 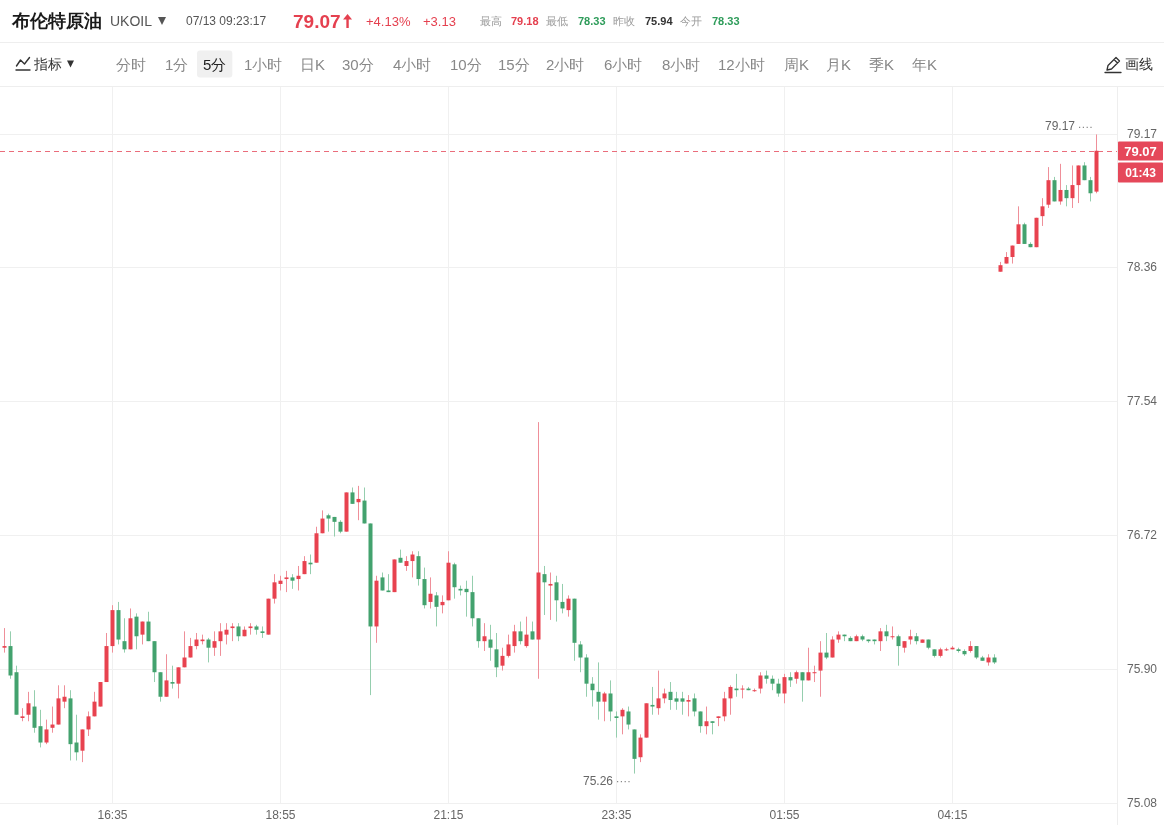 I want to click on text: 日K, so click(x=313, y=64).